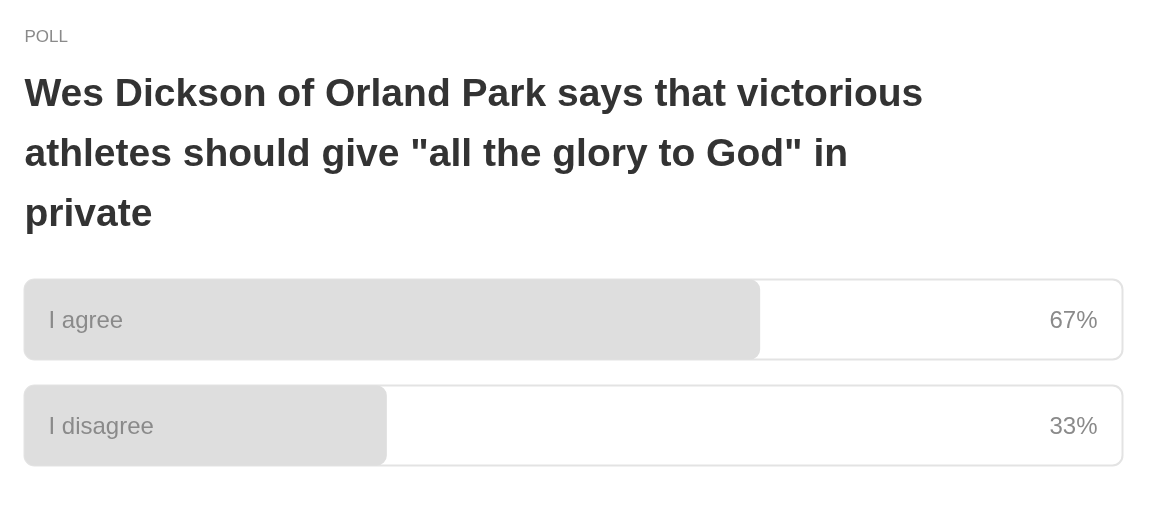 The width and height of the screenshot is (1162, 522). Describe the element at coordinates (101, 425) in the screenshot. I see `y-tick-label: I disagree` at that location.